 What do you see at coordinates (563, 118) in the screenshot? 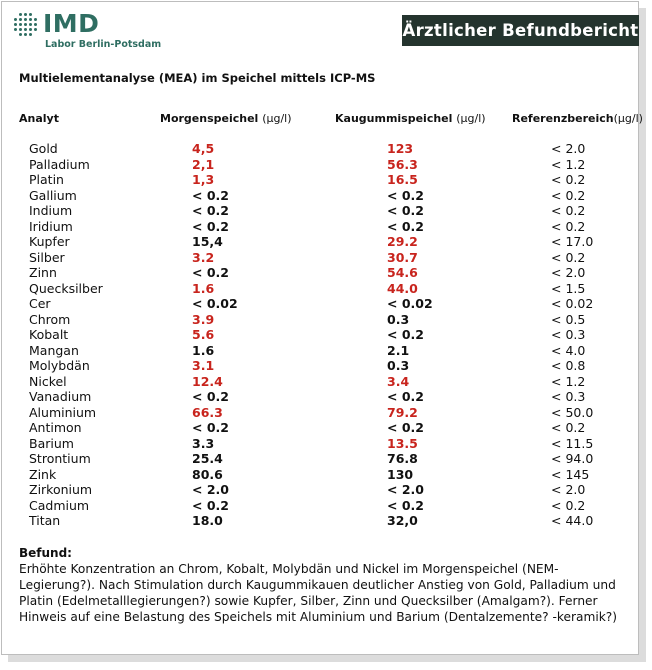
I see `column-header-ref-label: Referenzbereich` at bounding box center [563, 118].